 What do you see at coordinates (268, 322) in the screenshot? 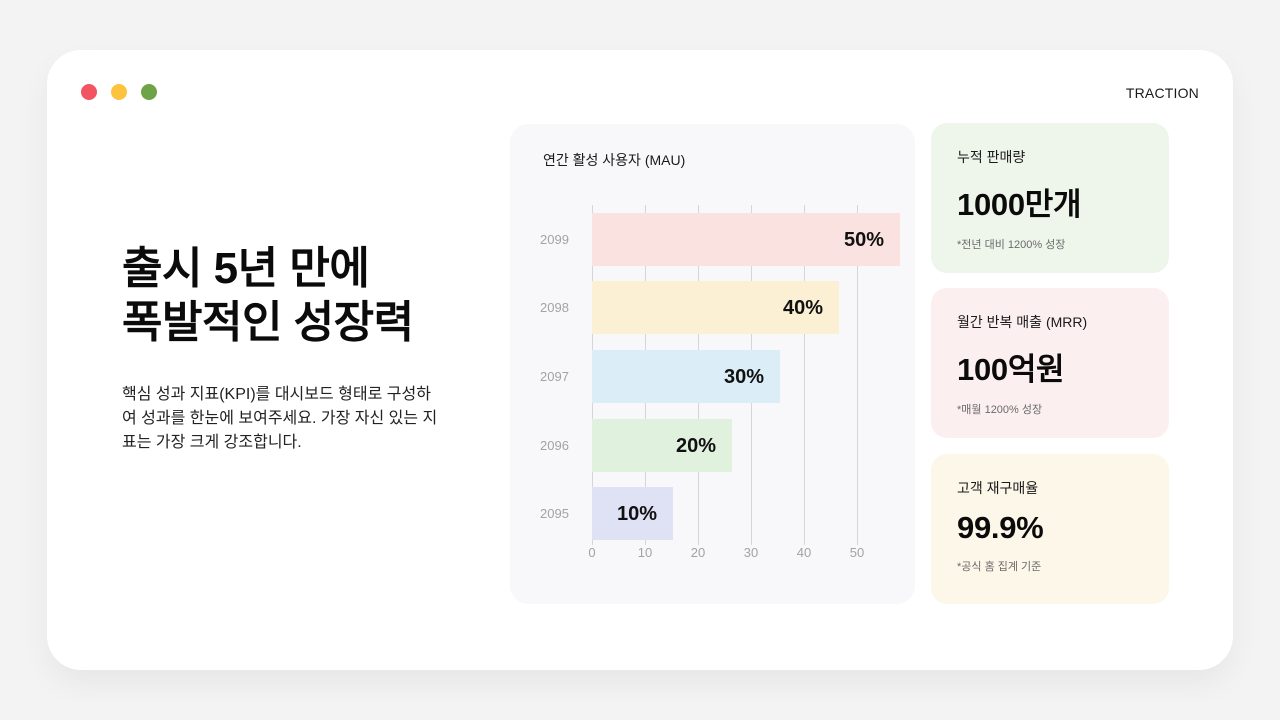
I see `headline-line-2: 폭발적인 성장력` at bounding box center [268, 322].